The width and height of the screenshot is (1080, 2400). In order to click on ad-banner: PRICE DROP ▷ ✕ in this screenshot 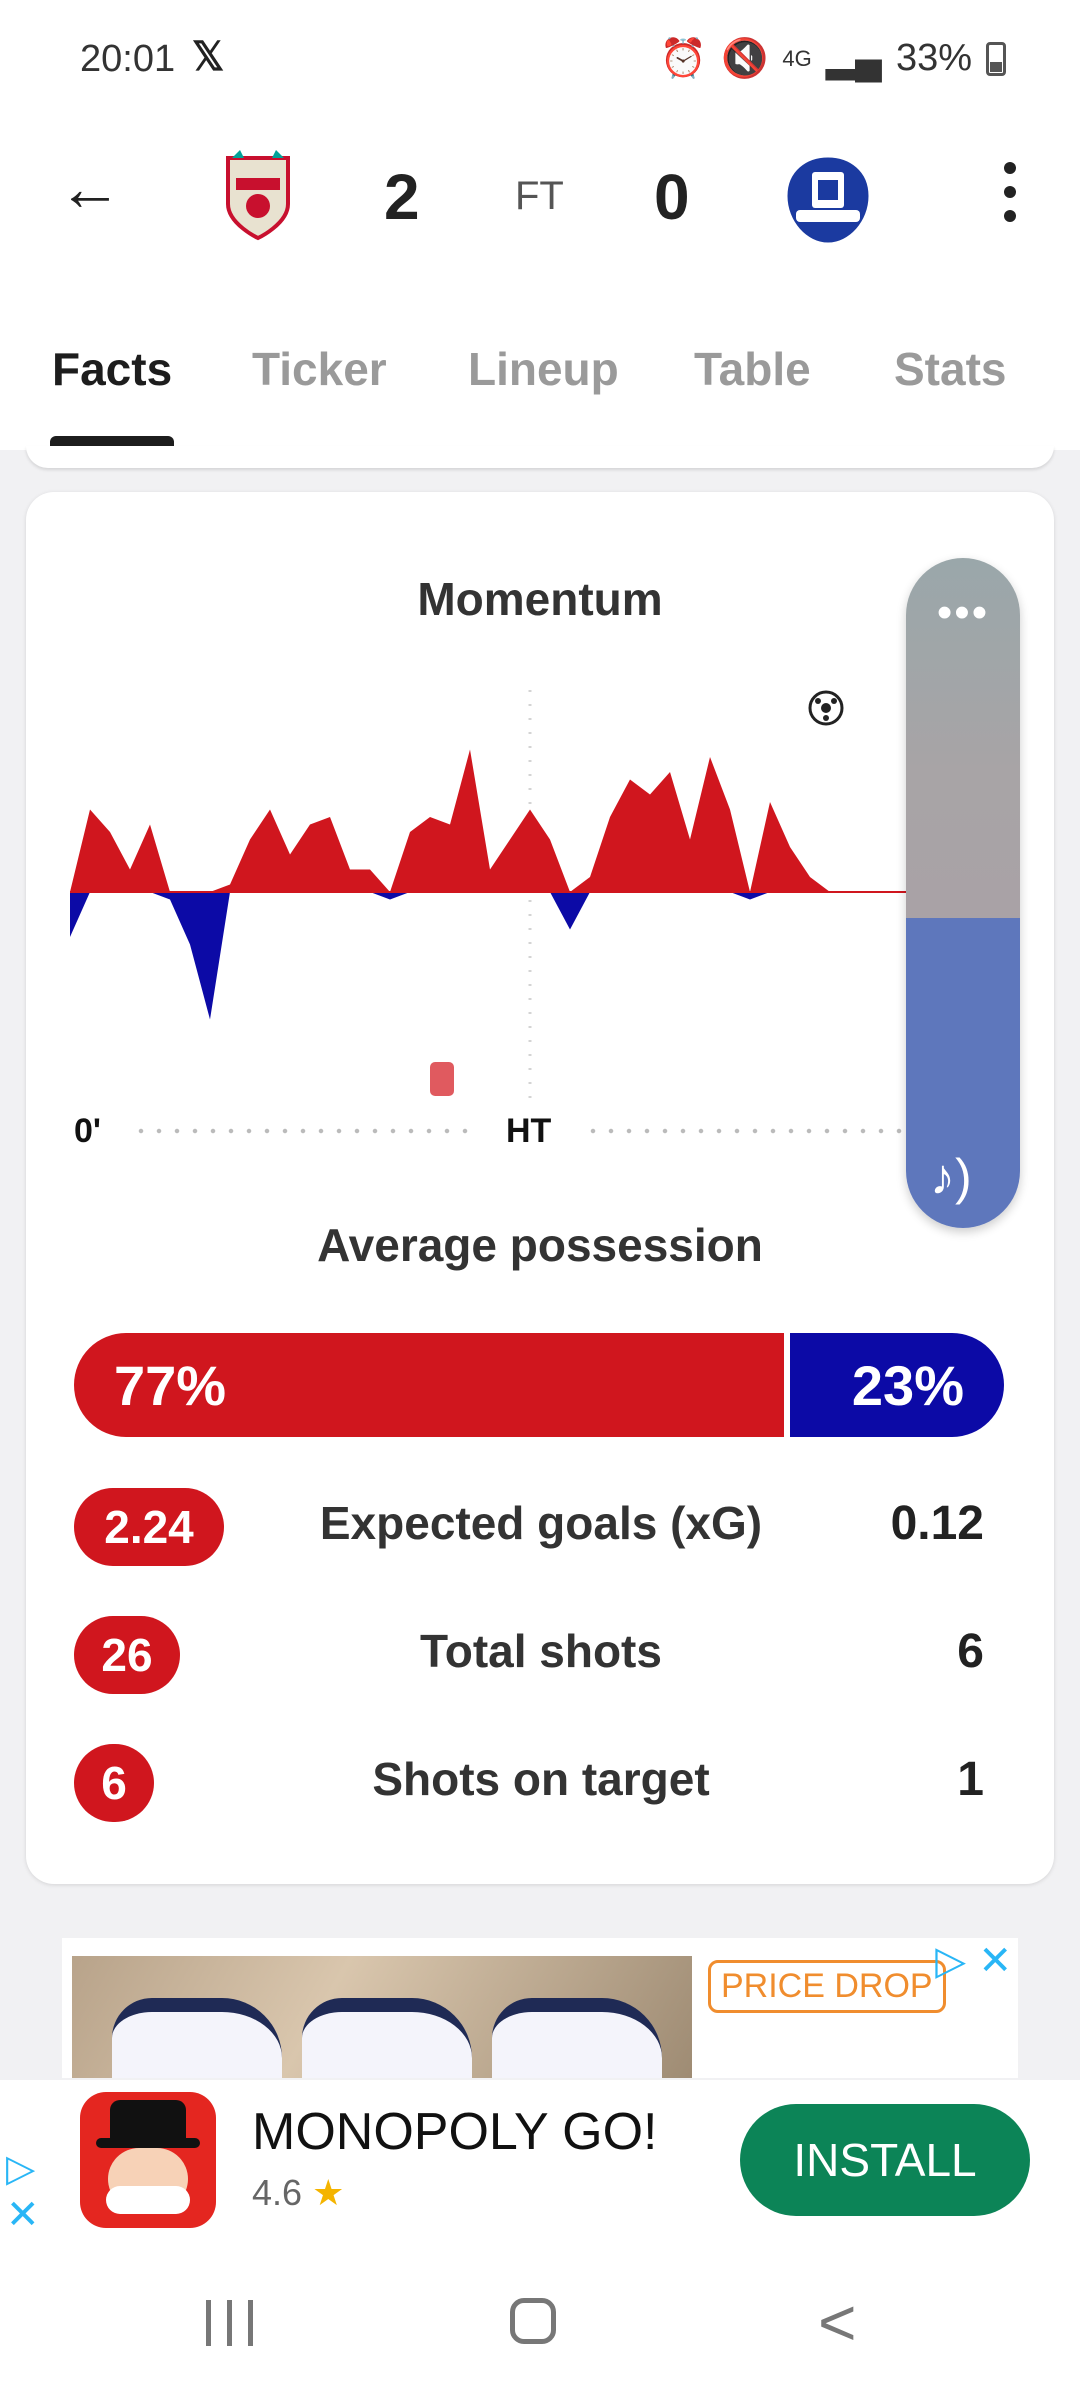, I will do `click(540, 2008)`.